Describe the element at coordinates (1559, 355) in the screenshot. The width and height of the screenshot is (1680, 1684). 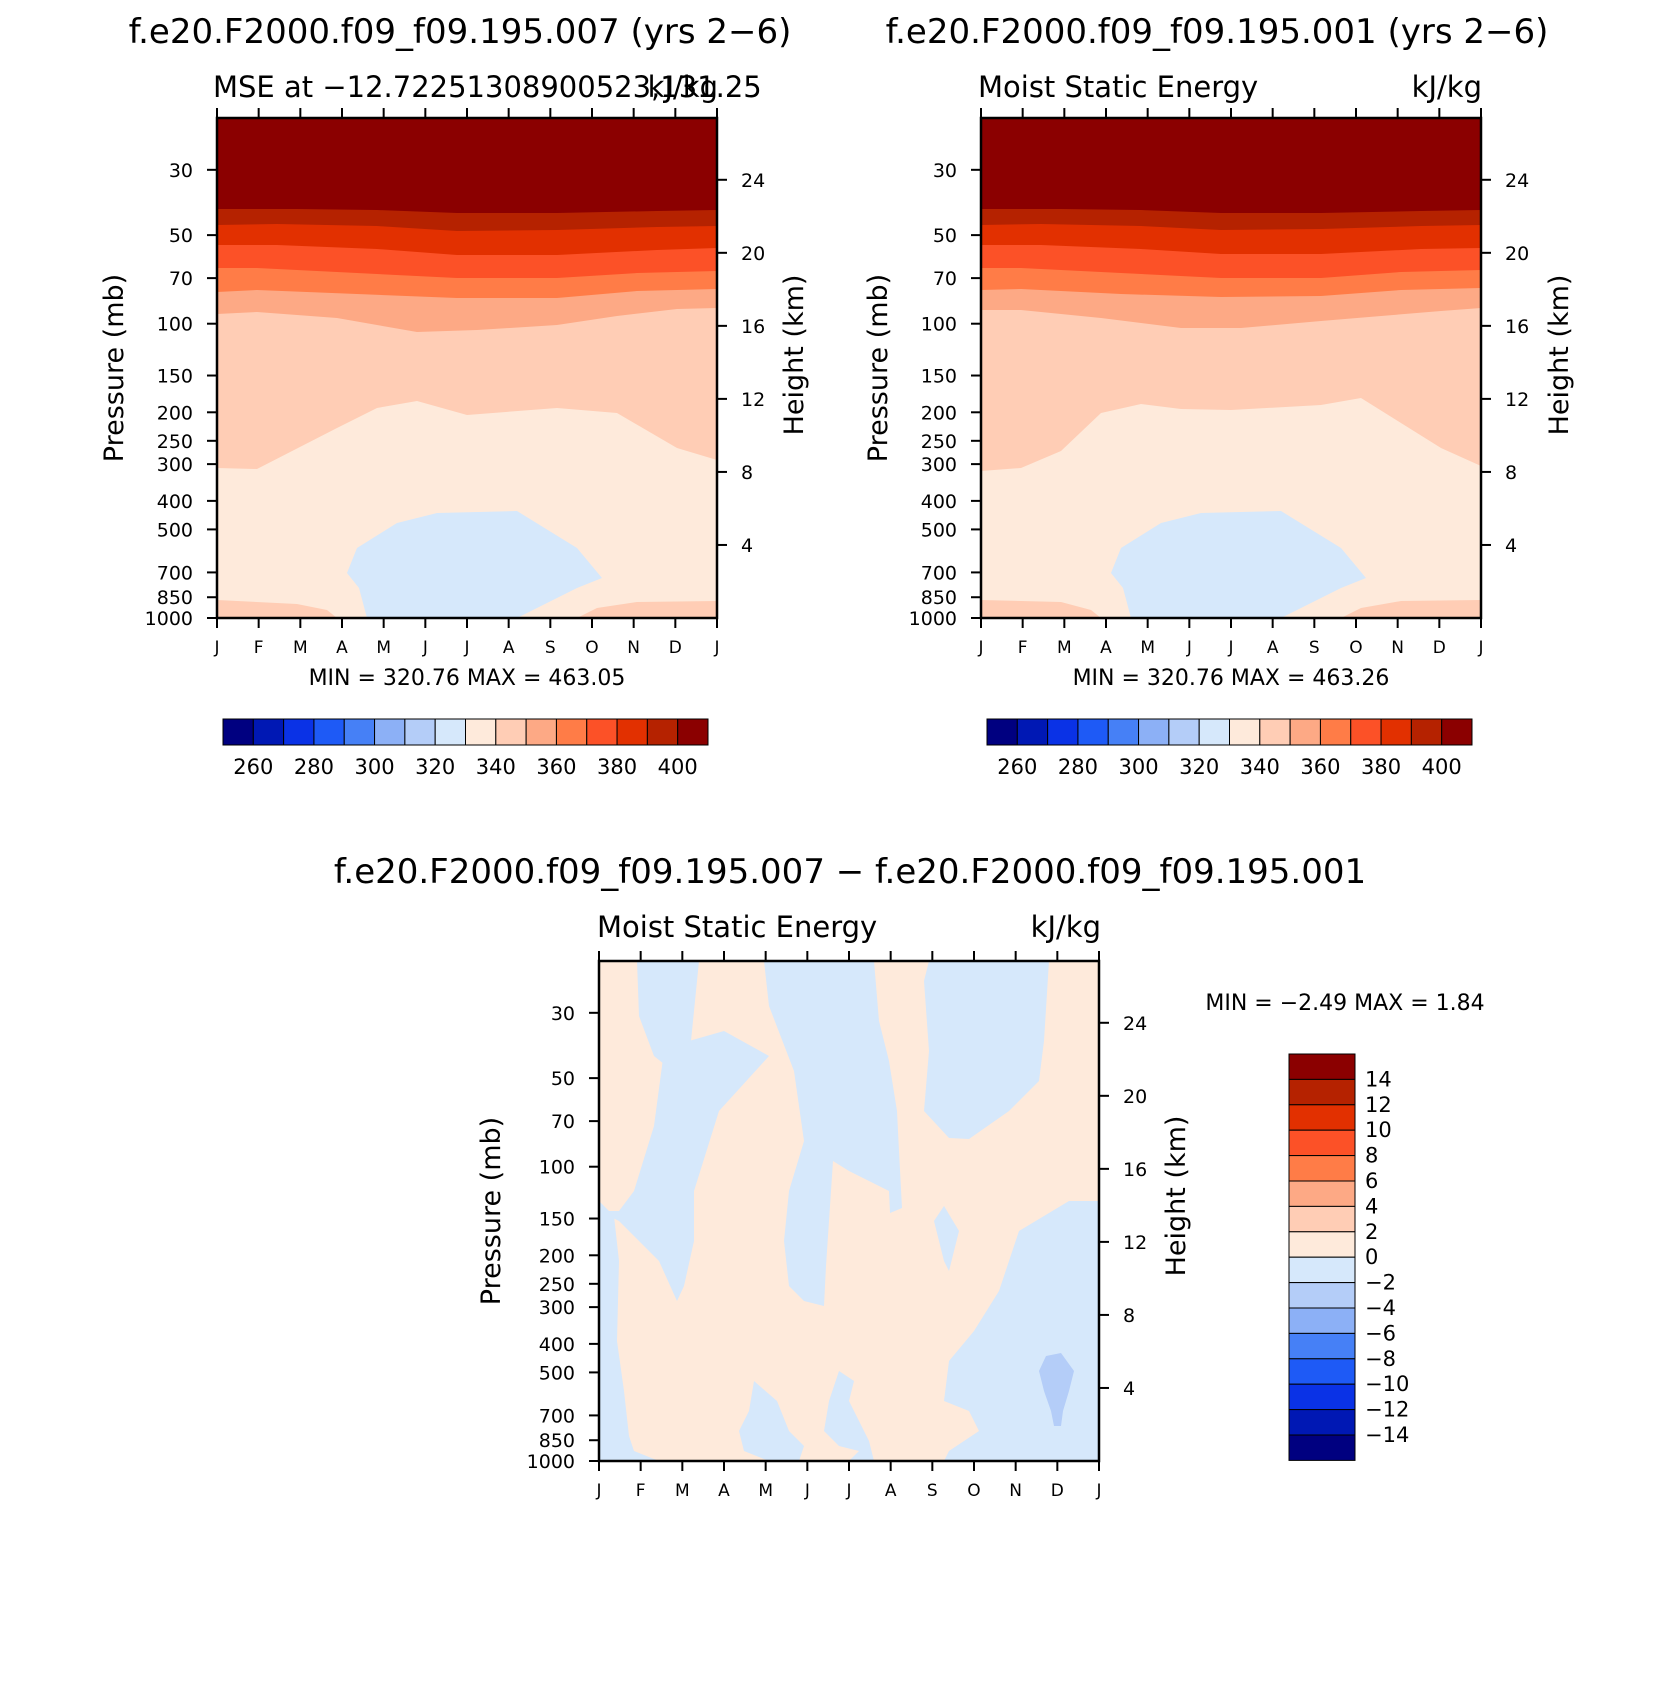
I see `panel-2-ylabel-right: Height (km)` at that location.